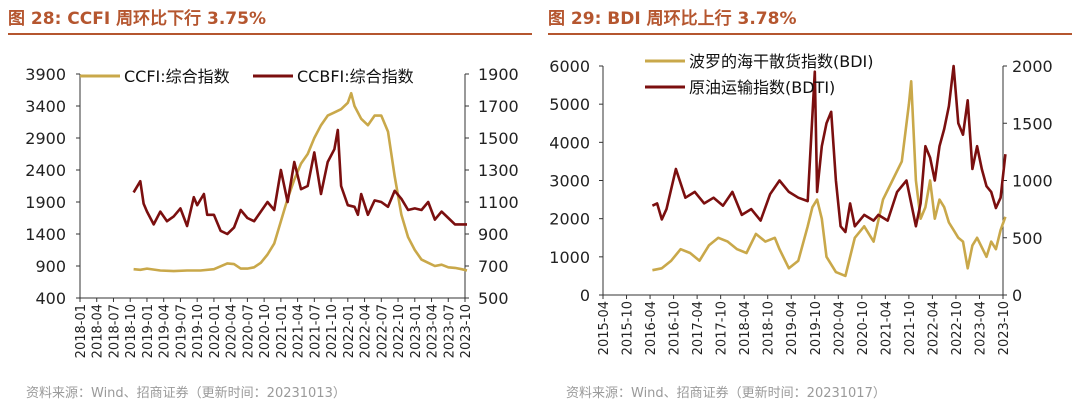 The height and width of the screenshot is (411, 1080). What do you see at coordinates (498, 202) in the screenshot?
I see `y-right-tick-label: 1100` at bounding box center [498, 202].